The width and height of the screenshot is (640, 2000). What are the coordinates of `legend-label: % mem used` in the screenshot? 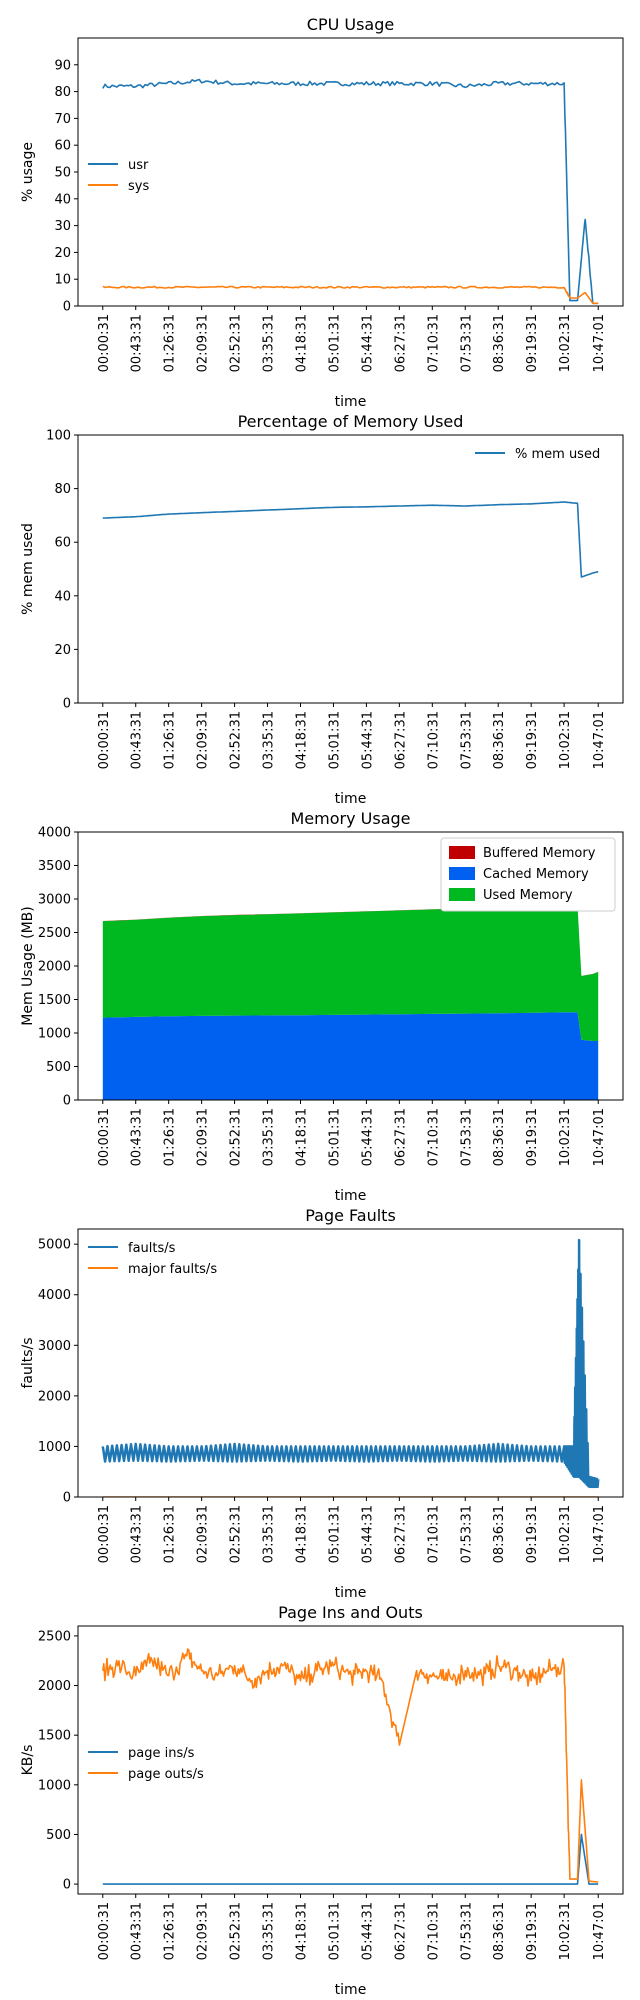 It's located at (557, 454).